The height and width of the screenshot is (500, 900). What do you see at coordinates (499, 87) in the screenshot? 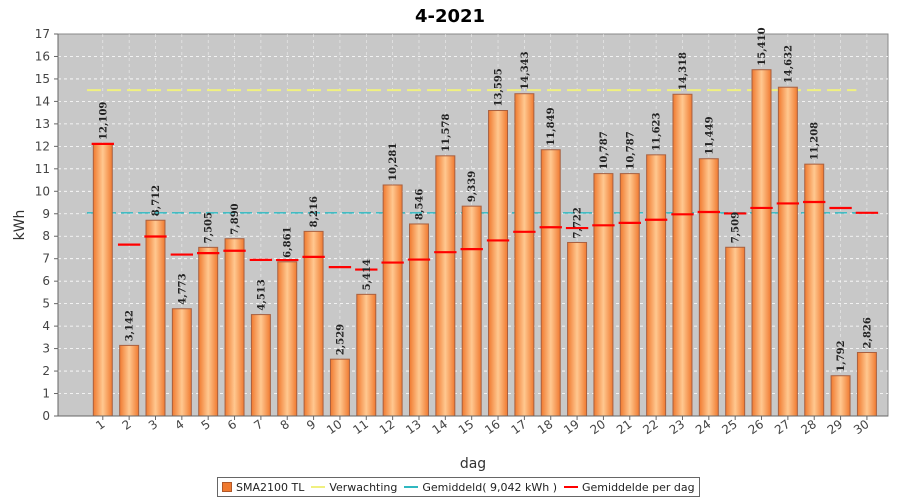
I see `data-label: 13,595` at bounding box center [499, 87].